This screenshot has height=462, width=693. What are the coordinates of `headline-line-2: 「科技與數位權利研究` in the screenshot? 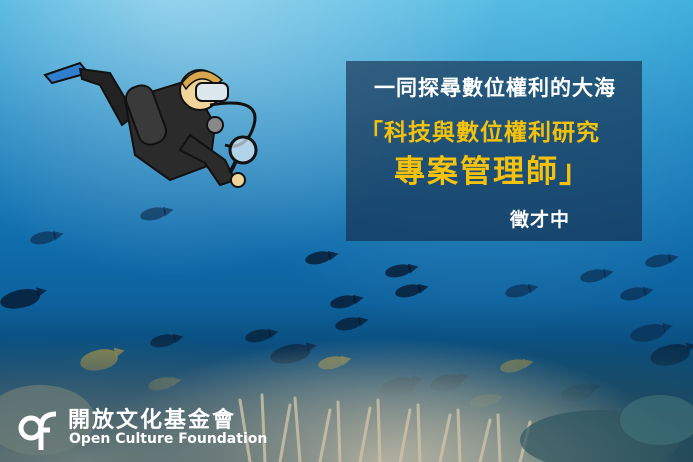 It's located at (480, 133).